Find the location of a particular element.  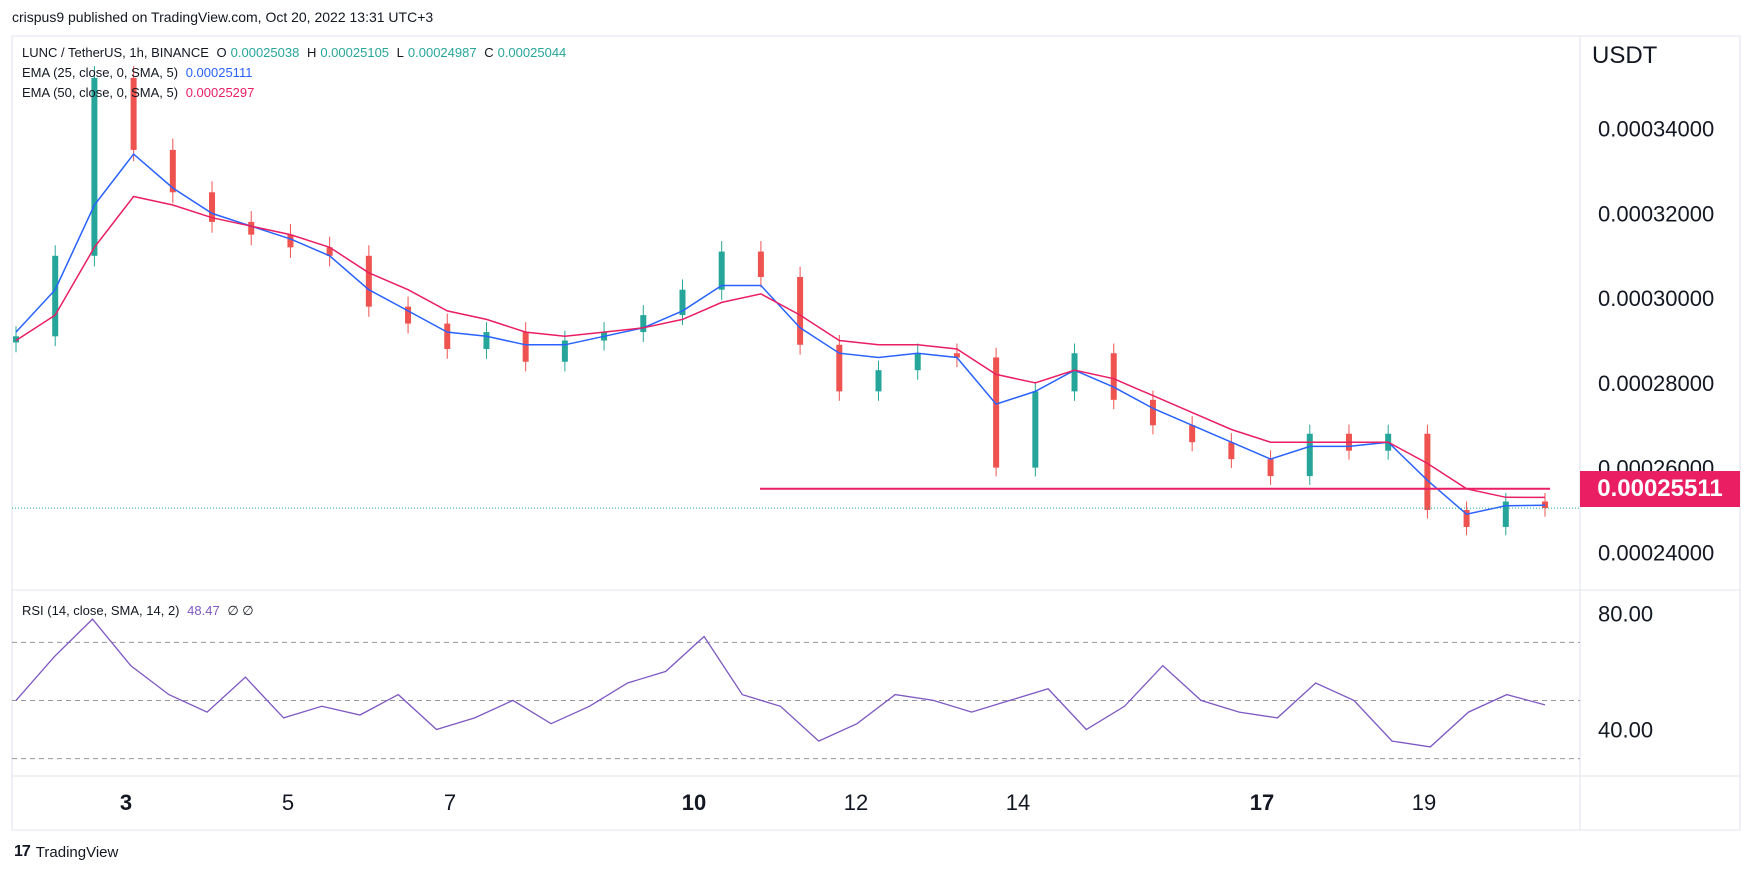

price-tick-label: 0.00030000 is located at coordinates (1656, 298).